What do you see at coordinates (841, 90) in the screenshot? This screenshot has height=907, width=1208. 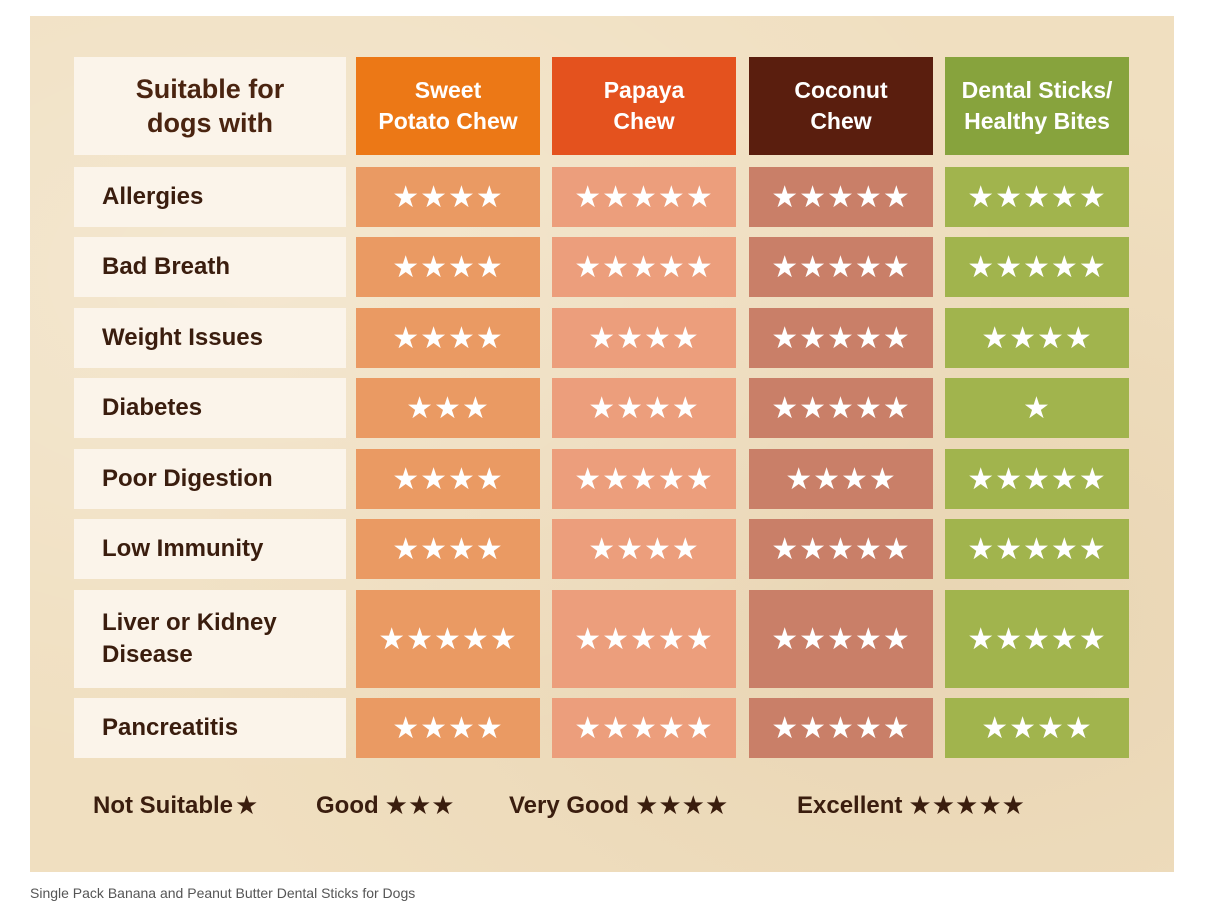 I see `column-header-line1: Coconut` at bounding box center [841, 90].